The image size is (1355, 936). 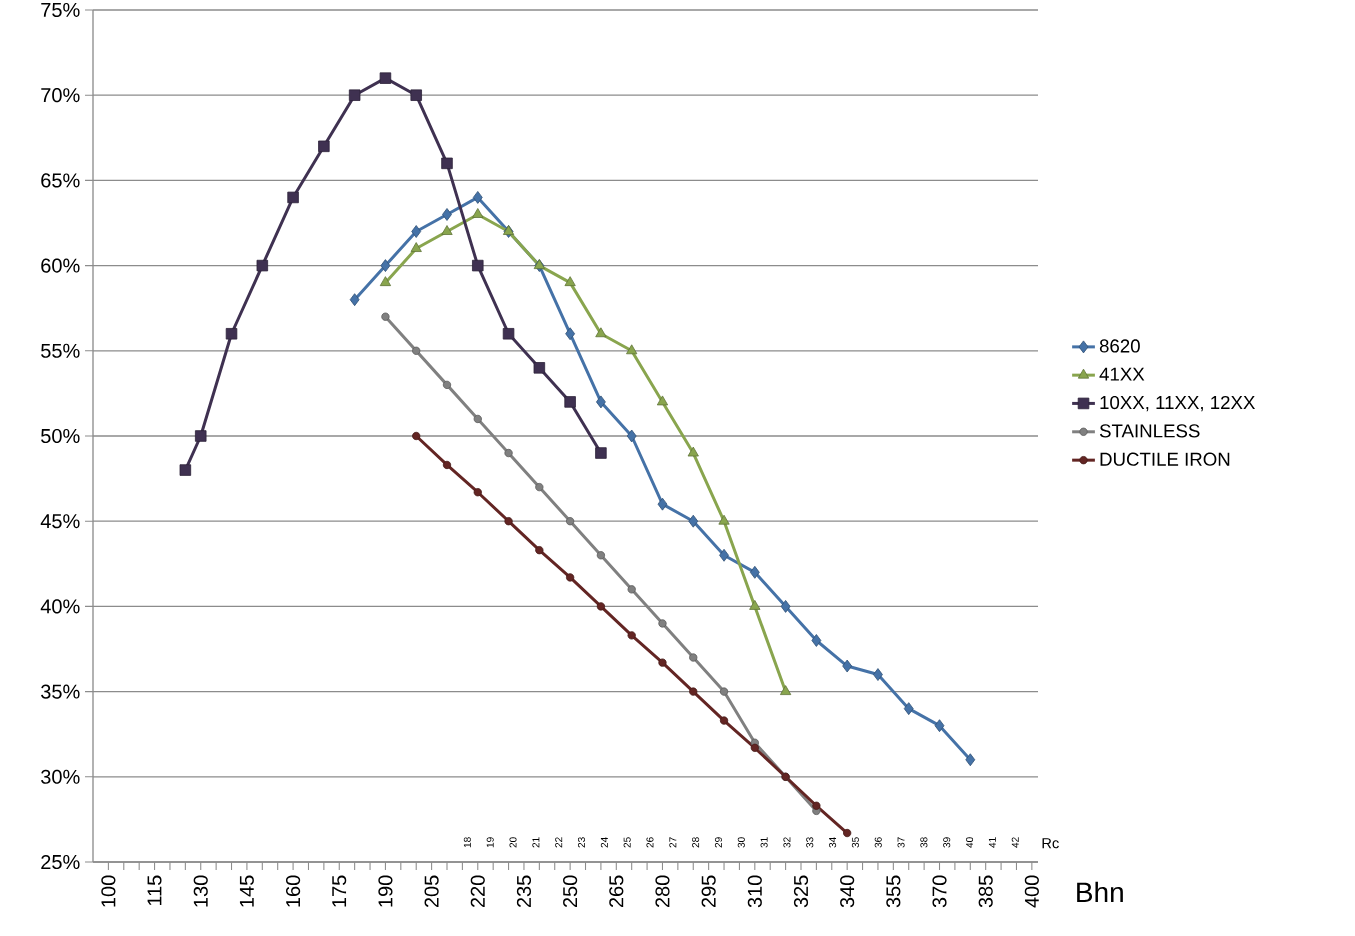 I want to click on x-tick-label: 340, so click(x=847, y=891).